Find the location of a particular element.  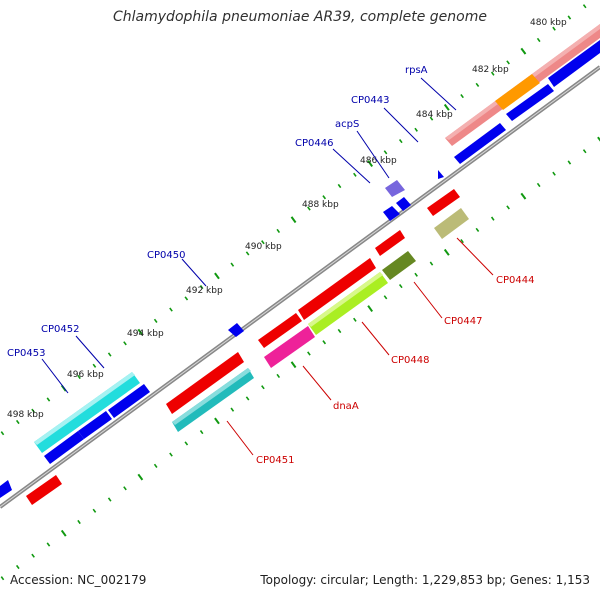

gene-block-orange is located at coordinates (517, 92).